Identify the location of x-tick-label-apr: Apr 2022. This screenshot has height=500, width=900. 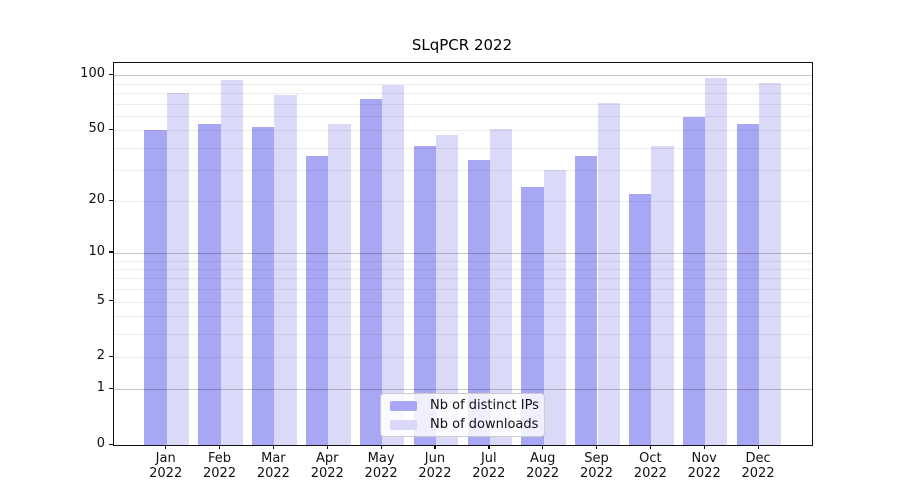
(327, 466).